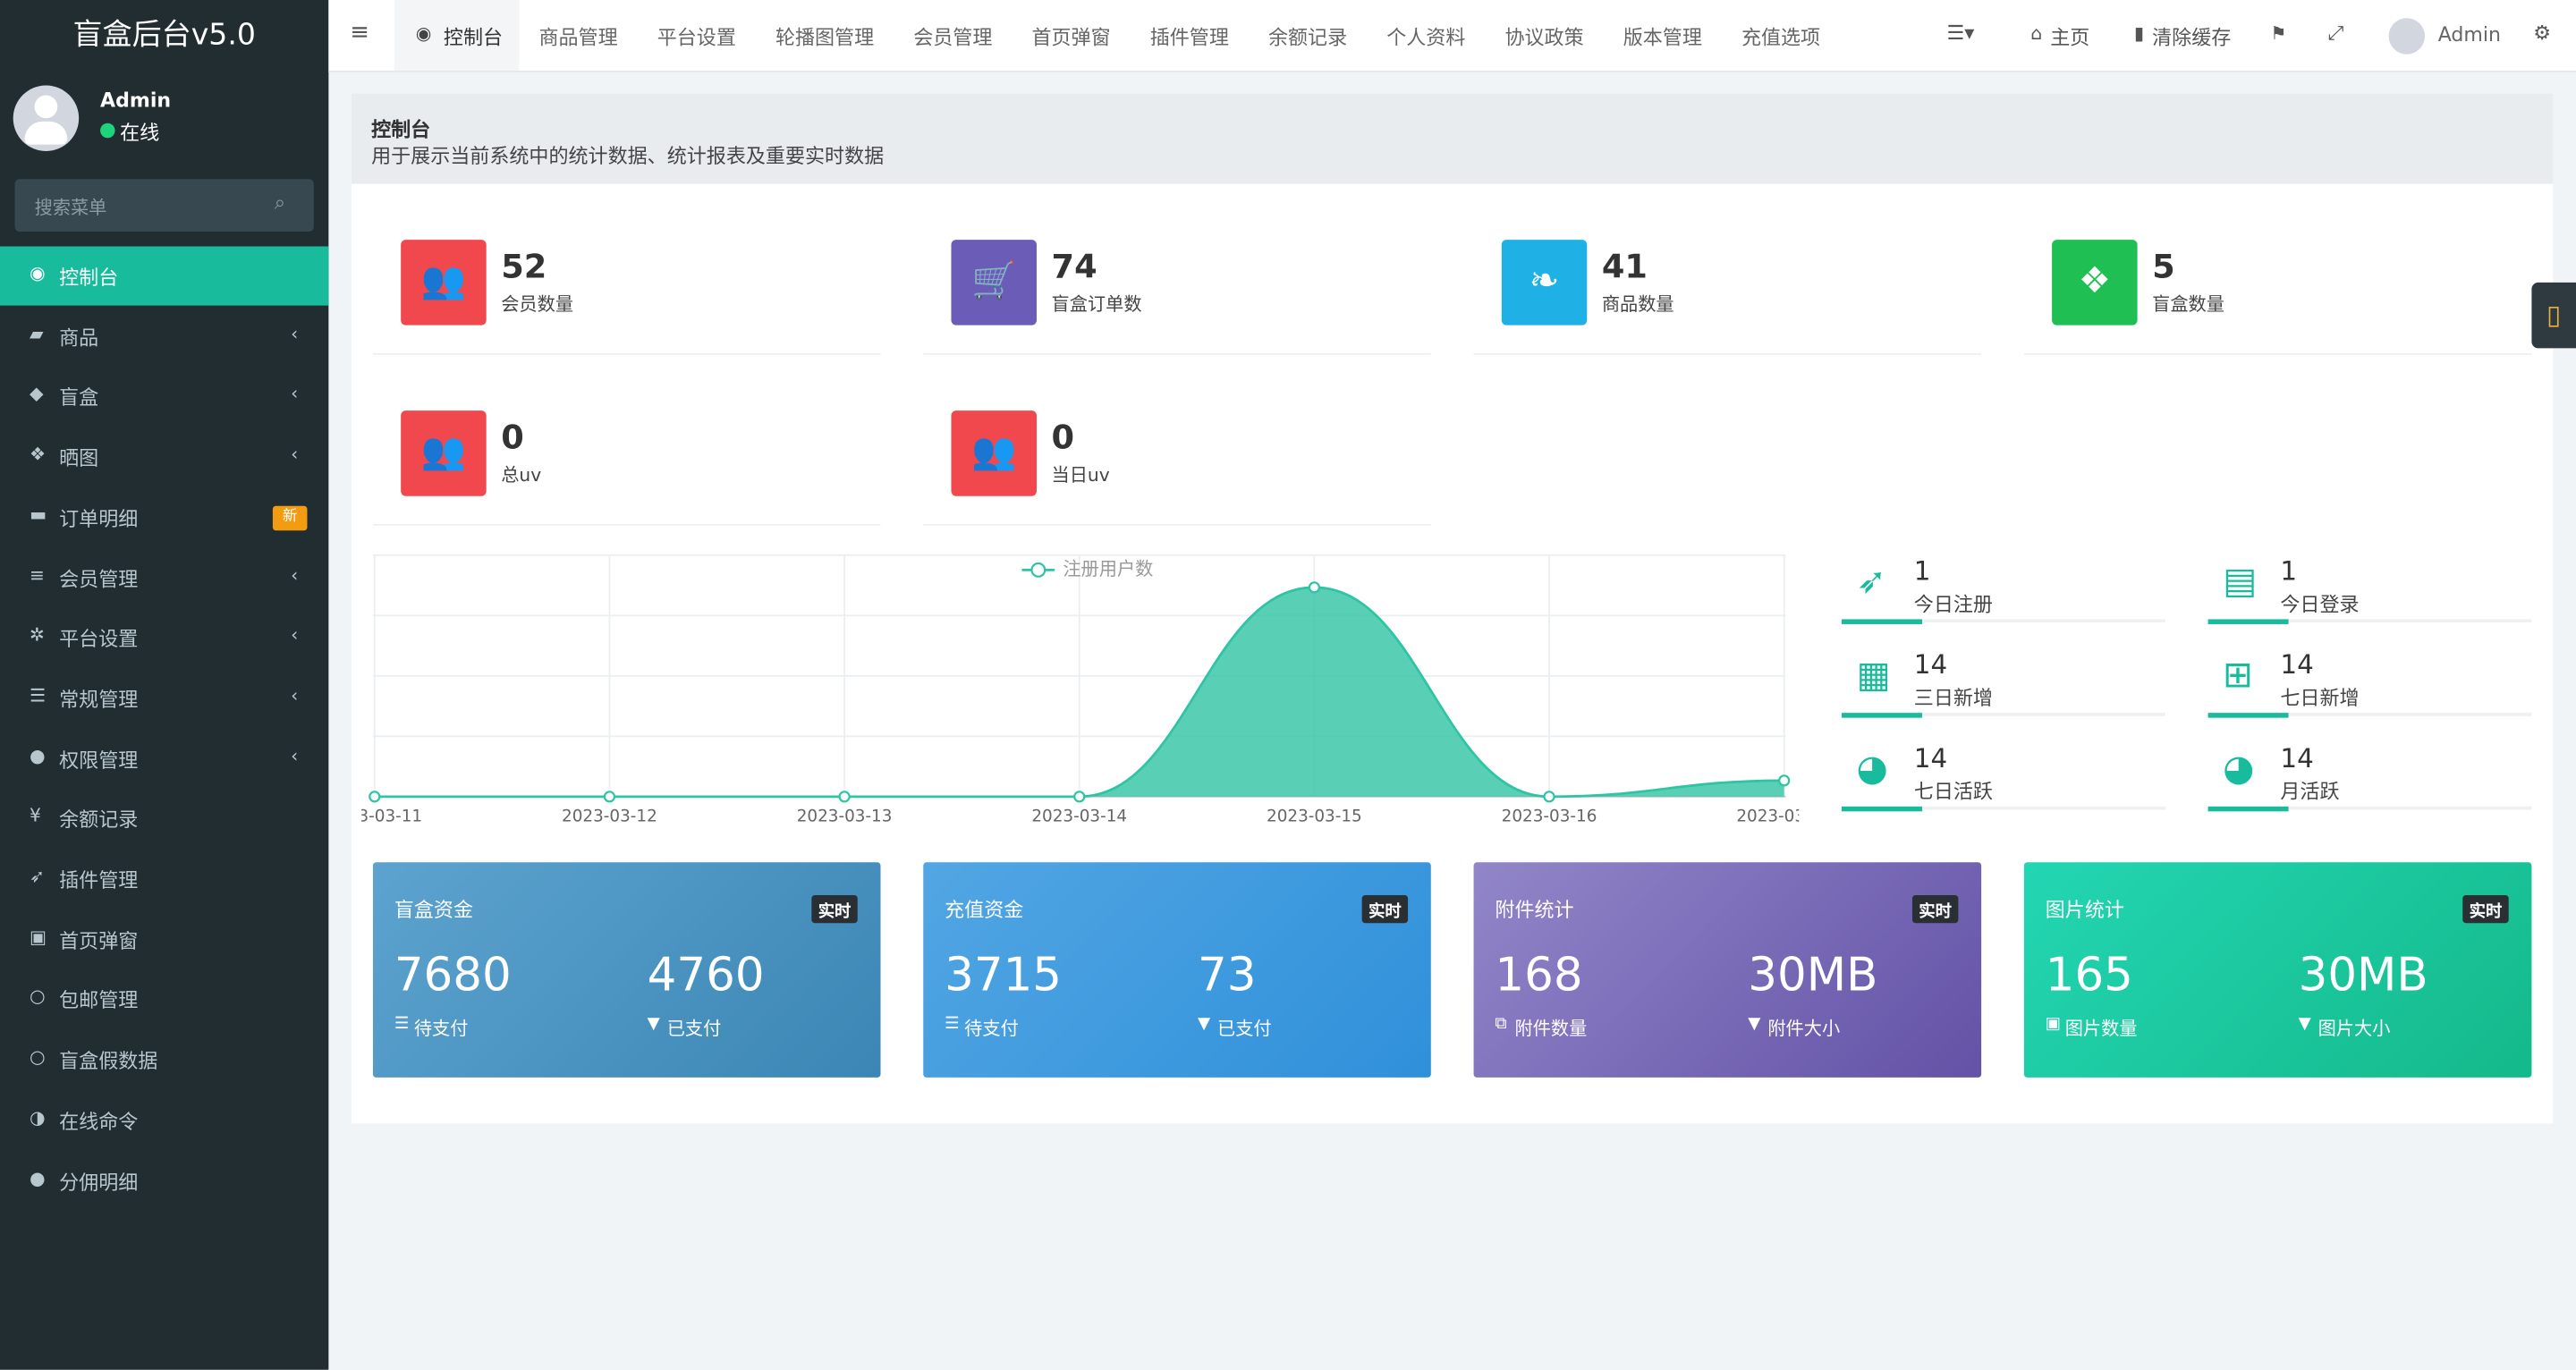 Image resolution: width=2576 pixels, height=1370 pixels. I want to click on menu-item: ¥ 余额记录, so click(164, 818).